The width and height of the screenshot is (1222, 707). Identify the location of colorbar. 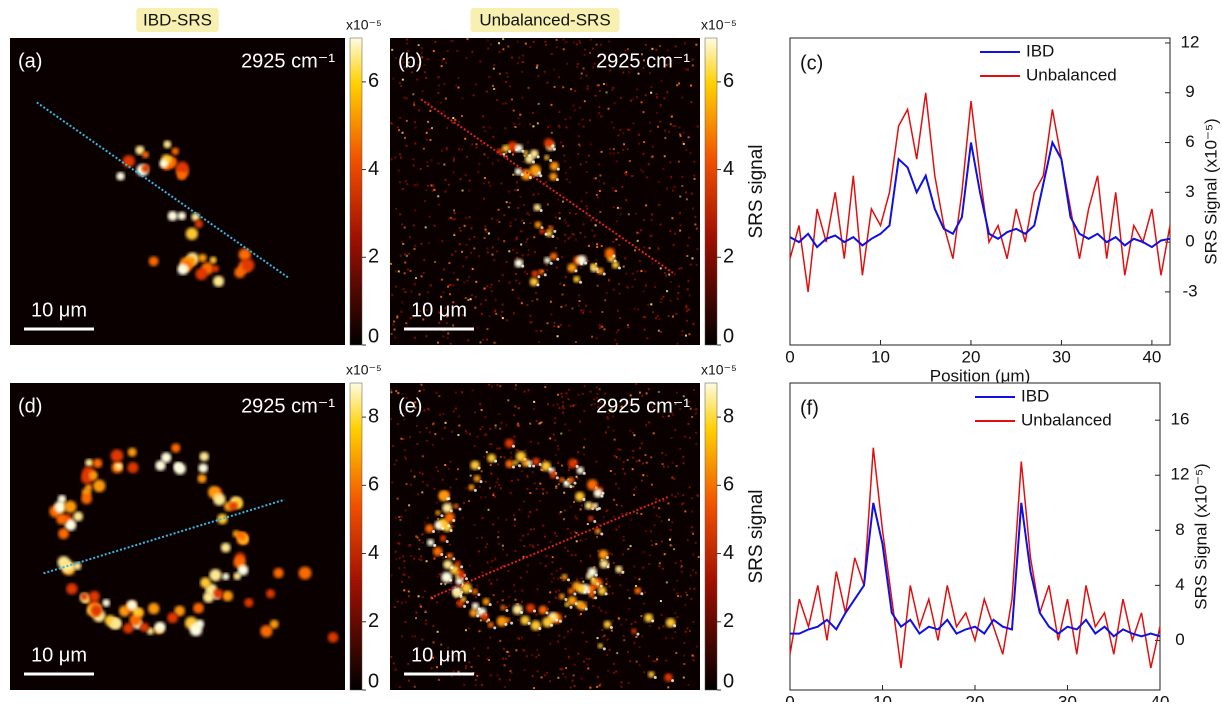
(356, 536).